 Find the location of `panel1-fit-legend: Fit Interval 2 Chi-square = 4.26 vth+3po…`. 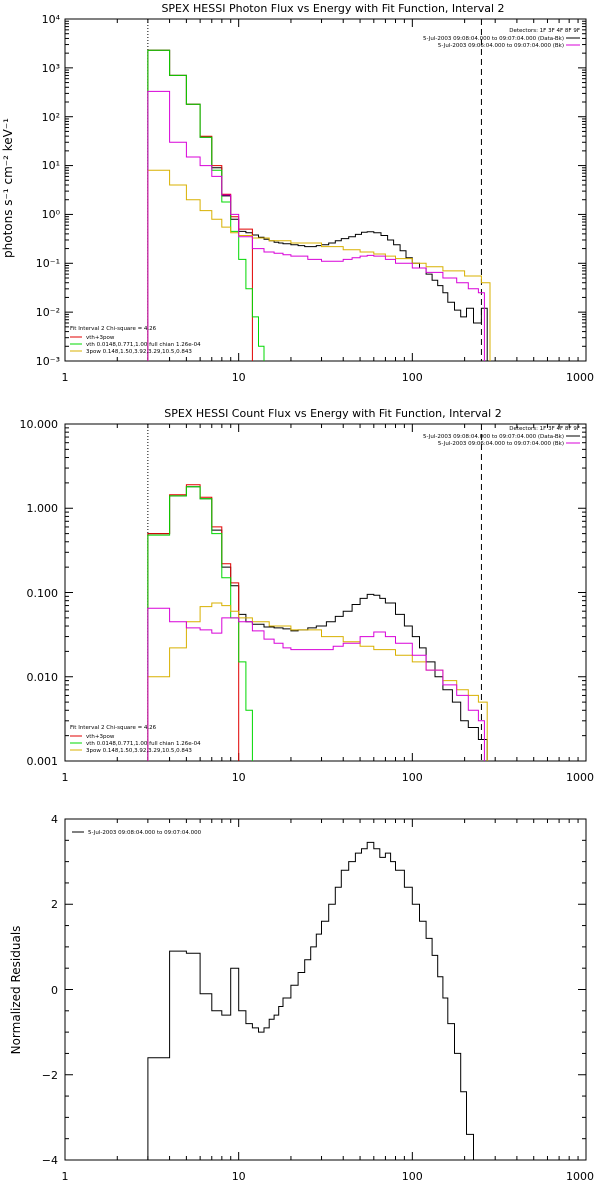

panel1-fit-legend: Fit Interval 2 Chi-square = 4.26 vth+3po… is located at coordinates (135, 340).